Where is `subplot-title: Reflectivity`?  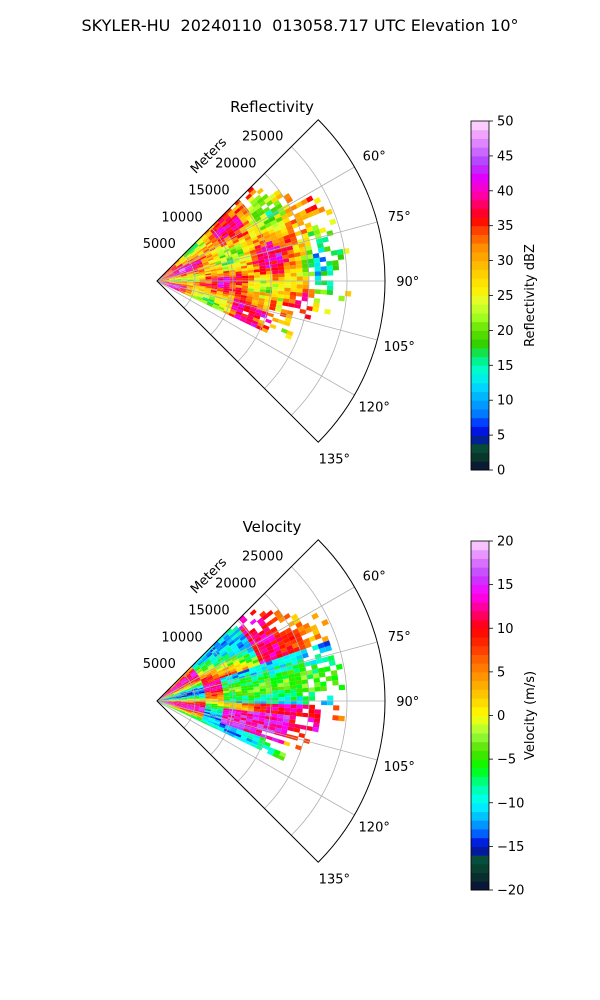 subplot-title: Reflectivity is located at coordinates (272, 107).